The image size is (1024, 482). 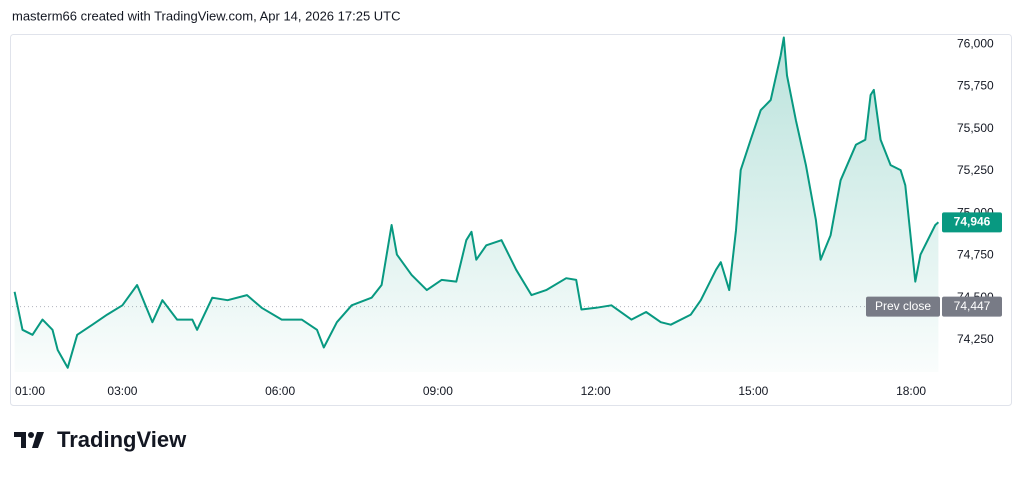 What do you see at coordinates (438, 391) in the screenshot?
I see `x-tick-label: 09:00` at bounding box center [438, 391].